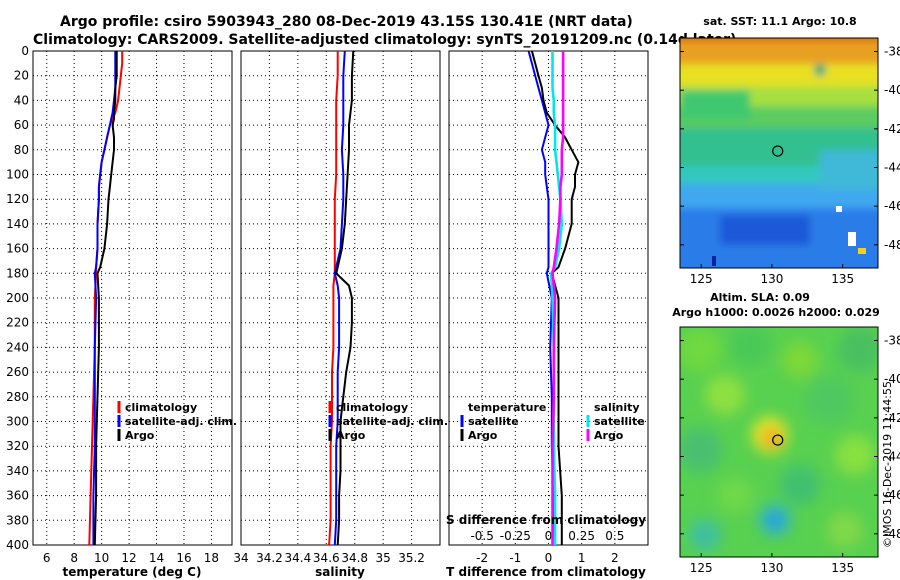  Describe the element at coordinates (483, 435) in the screenshot. I see `legend-label-t-argo: Argo` at that location.